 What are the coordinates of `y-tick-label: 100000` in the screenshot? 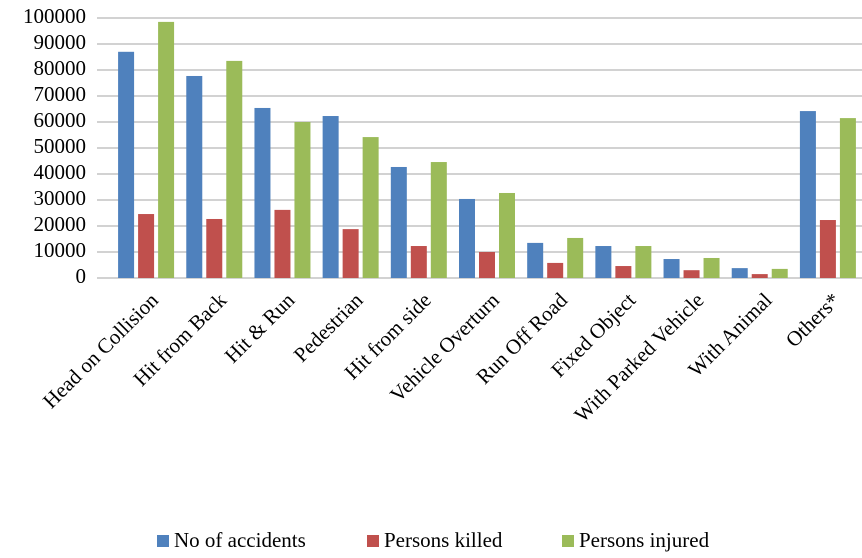 It's located at (54, 16).